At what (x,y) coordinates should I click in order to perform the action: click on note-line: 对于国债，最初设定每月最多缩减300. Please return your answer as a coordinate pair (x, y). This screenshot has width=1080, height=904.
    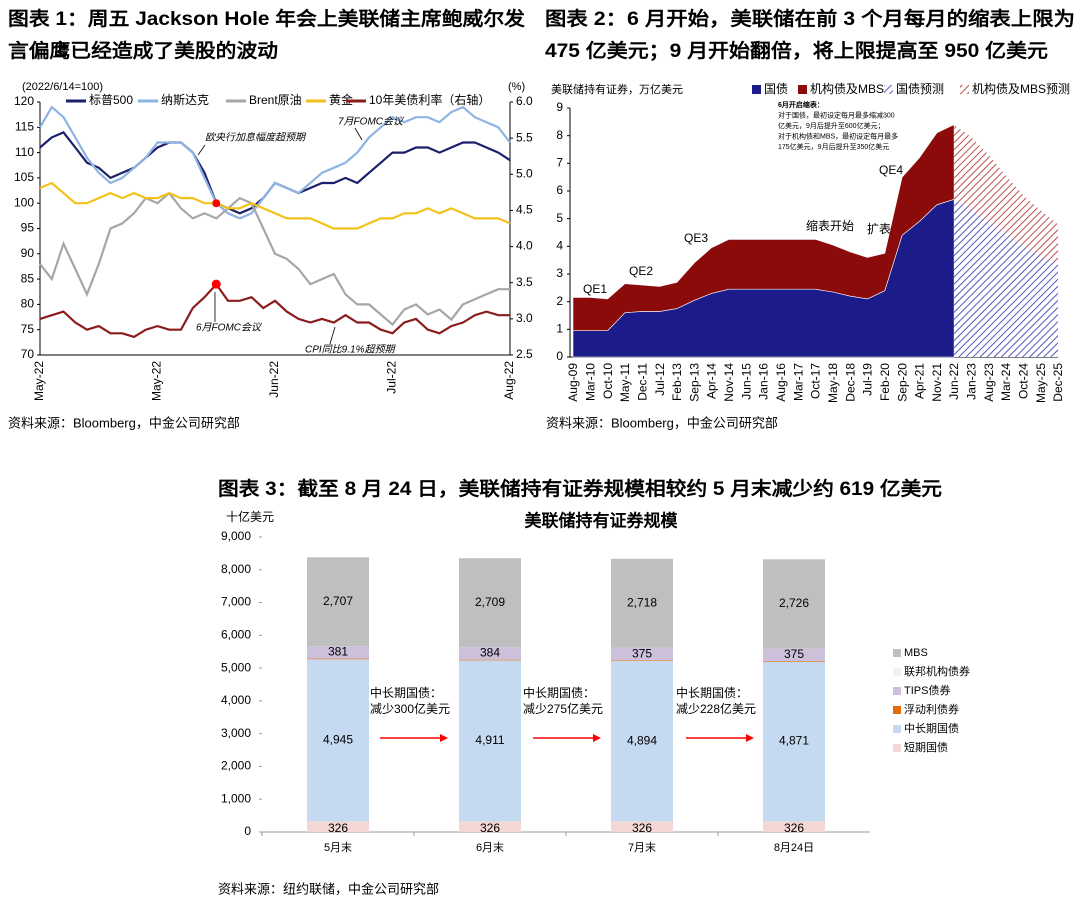
    Looking at the image, I should click on (836, 114).